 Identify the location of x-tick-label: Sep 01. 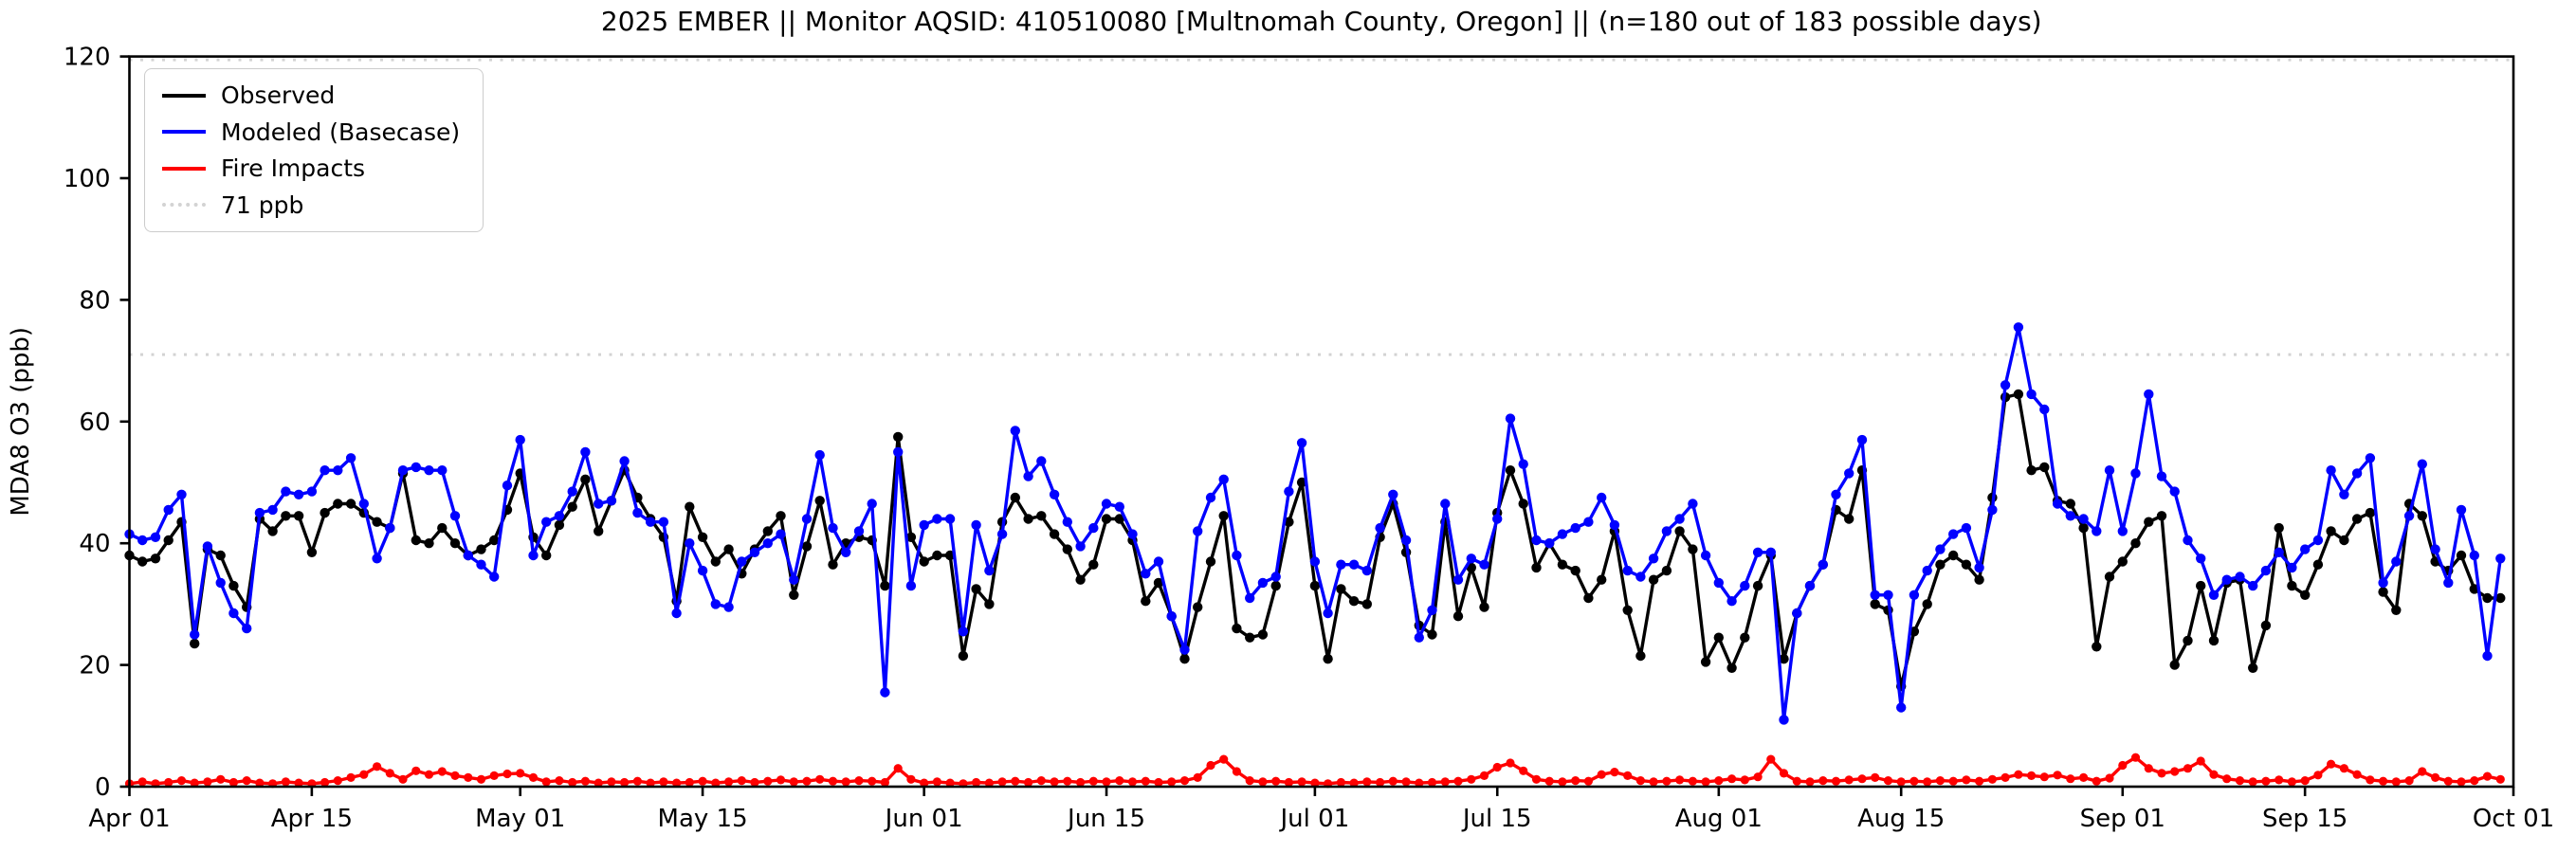
(2122, 819).